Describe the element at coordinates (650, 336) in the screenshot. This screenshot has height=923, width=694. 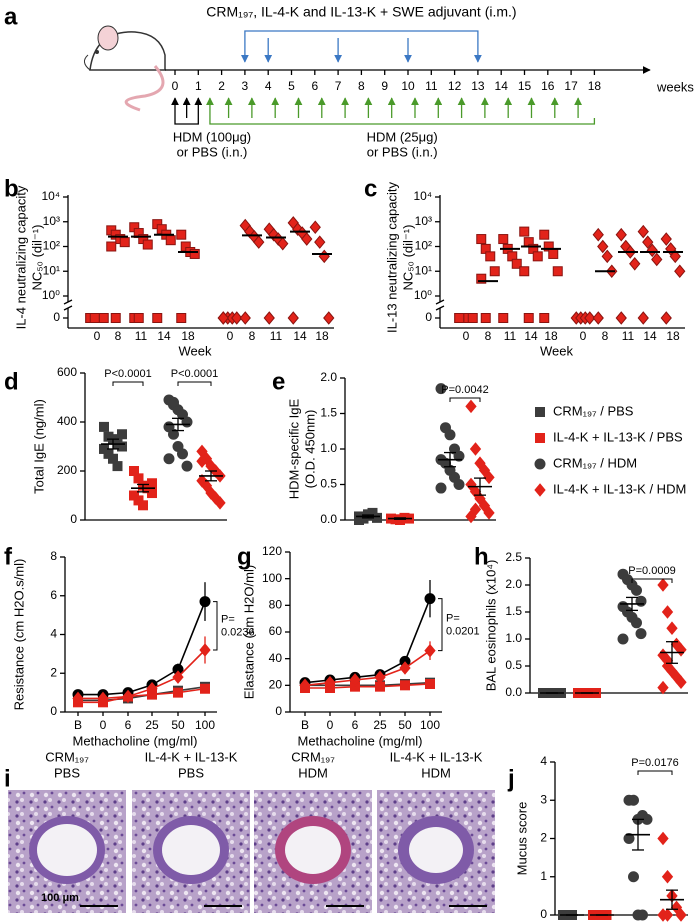
I see `x-tick-label: 14` at that location.